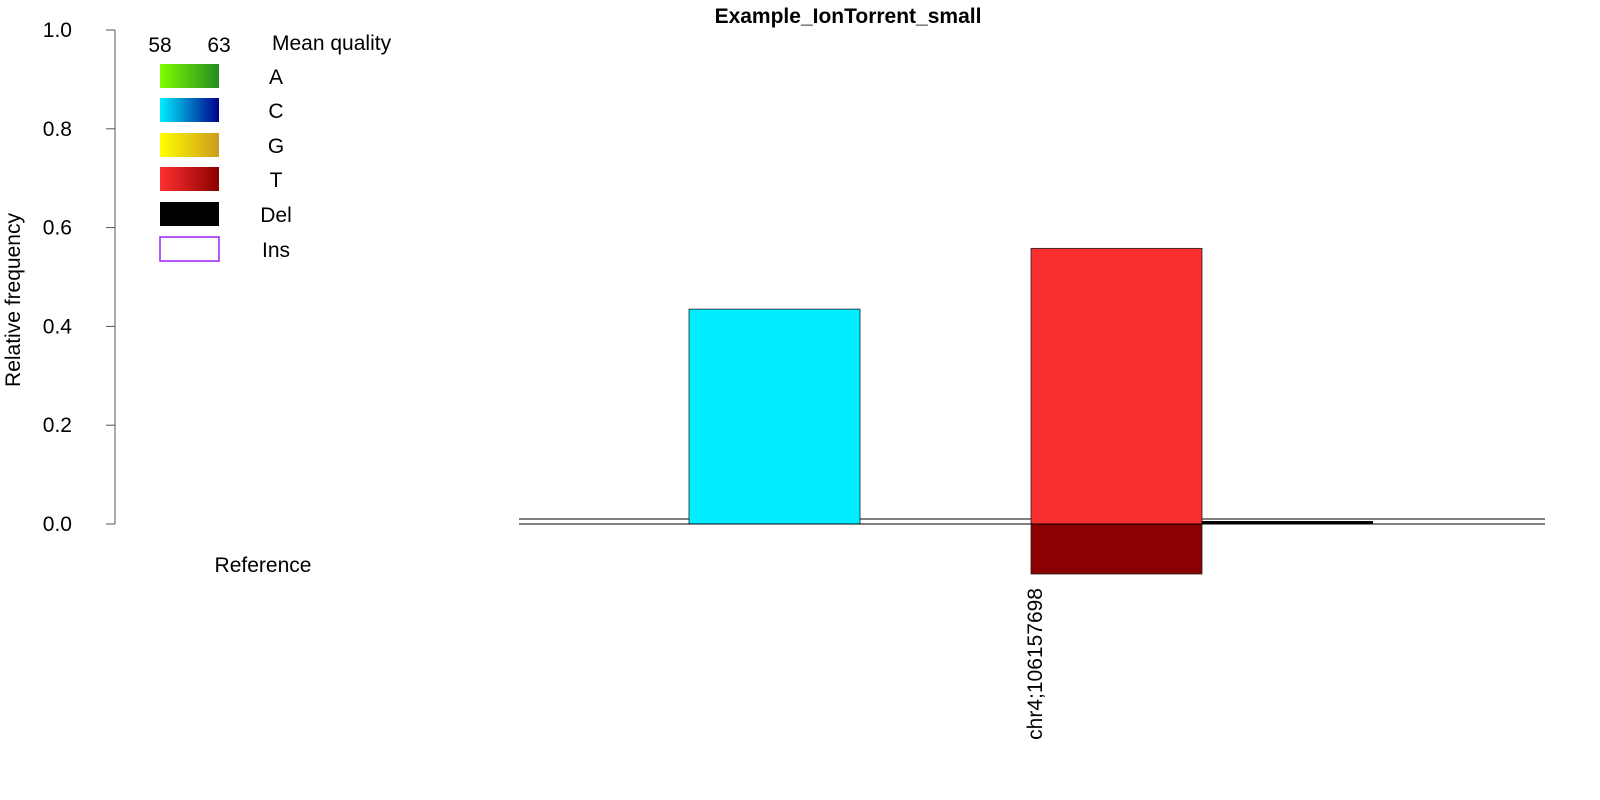  I want to click on bar-c, so click(774, 416).